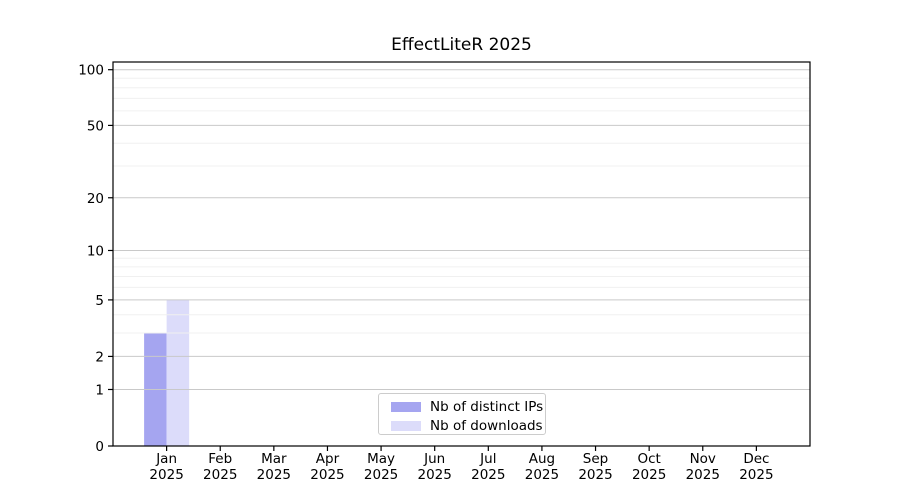  What do you see at coordinates (99, 301) in the screenshot?
I see `y-tick-label: 5` at bounding box center [99, 301].